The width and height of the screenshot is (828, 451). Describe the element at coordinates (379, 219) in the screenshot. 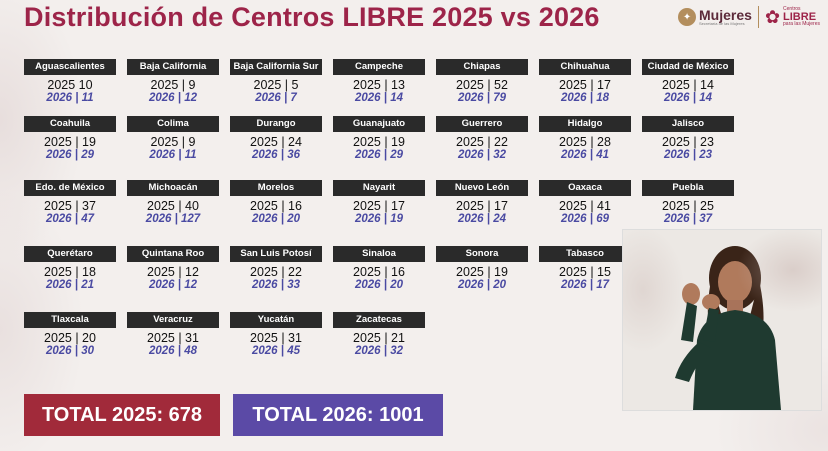

I see `state-value-2026: 2026 | 19` at that location.